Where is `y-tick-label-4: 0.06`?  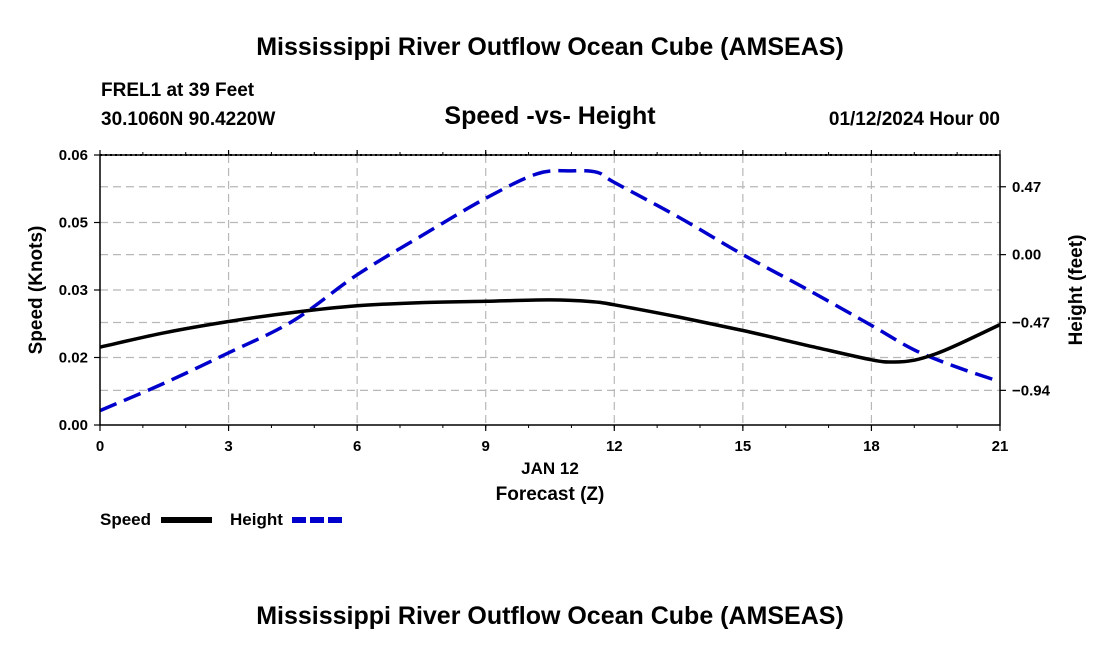 y-tick-label-4: 0.06 is located at coordinates (73, 155).